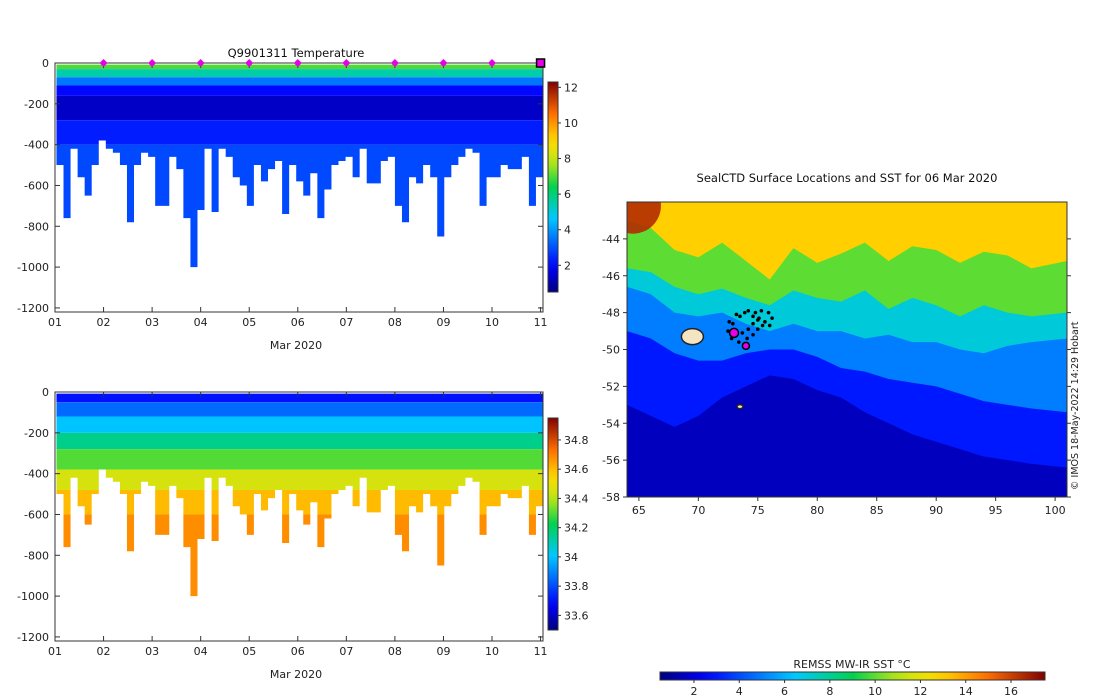 This screenshot has width=1100, height=700. Describe the element at coordinates (553, 524) in the screenshot. I see `colorbar` at that location.